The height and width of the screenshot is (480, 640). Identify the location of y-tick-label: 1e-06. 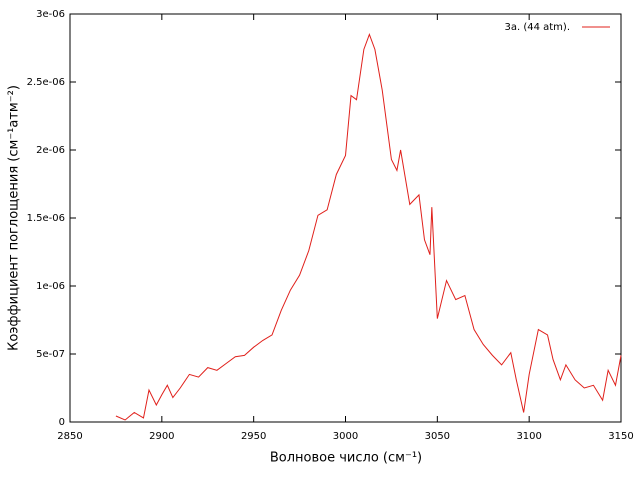
(50, 286).